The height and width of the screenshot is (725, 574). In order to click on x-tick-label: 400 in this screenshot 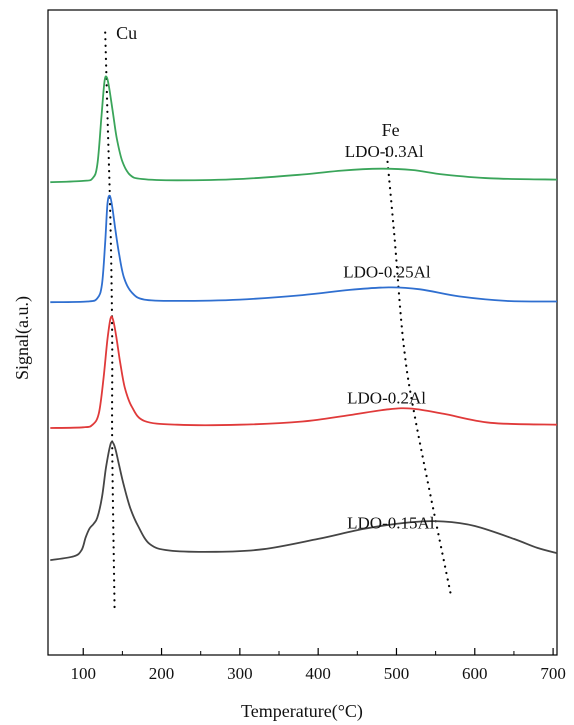, I will do `click(318, 673)`.